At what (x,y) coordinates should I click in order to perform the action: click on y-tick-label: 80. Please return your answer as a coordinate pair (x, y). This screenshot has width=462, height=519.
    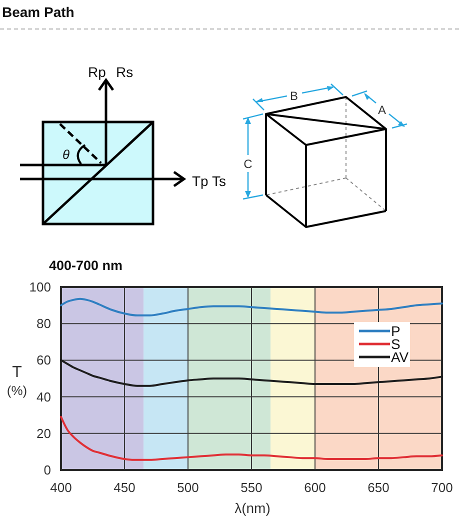
    Looking at the image, I should click on (43, 324).